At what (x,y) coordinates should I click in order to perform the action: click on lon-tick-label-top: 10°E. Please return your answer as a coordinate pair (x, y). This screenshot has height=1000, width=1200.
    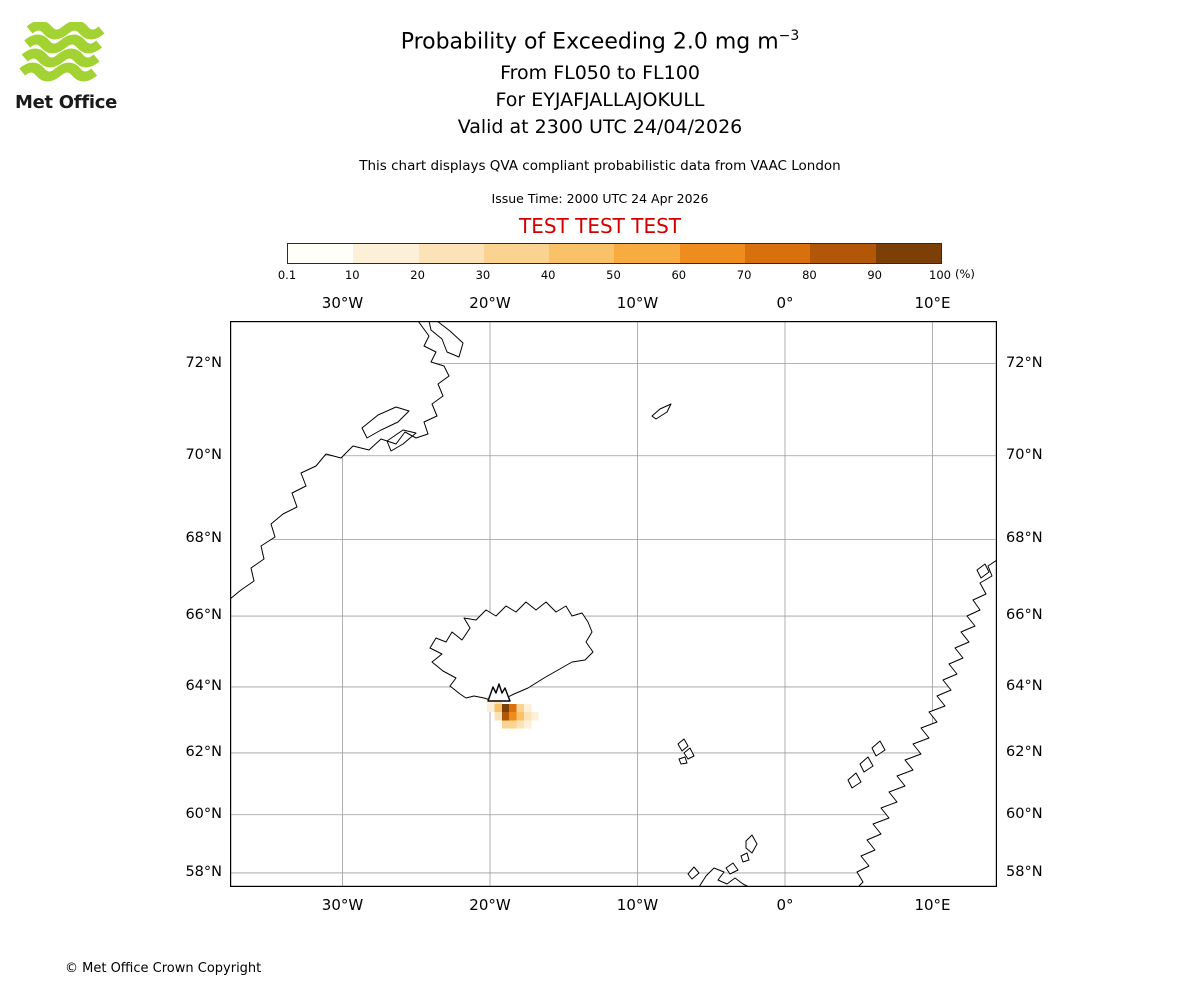
    Looking at the image, I should click on (932, 303).